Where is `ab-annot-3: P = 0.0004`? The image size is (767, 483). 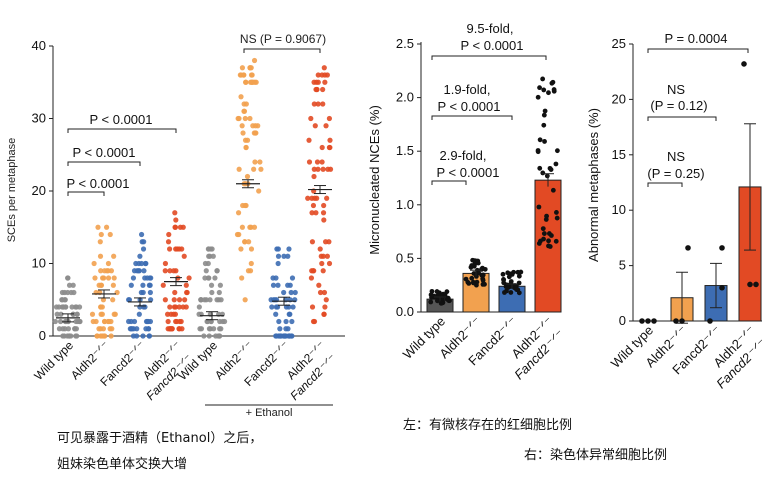
ab-annot-3: P = 0.0004 is located at coordinates (695, 38).